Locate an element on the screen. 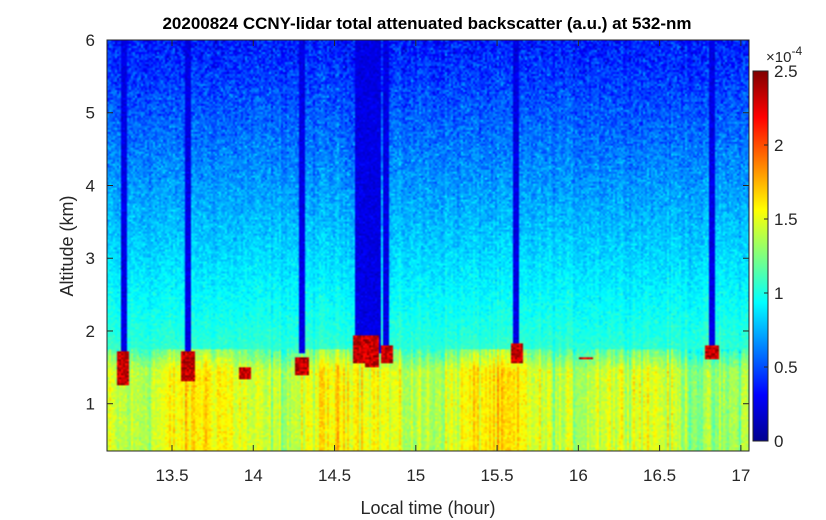 This screenshot has height=520, width=826. y-tick-label: 1 is located at coordinates (90, 404).